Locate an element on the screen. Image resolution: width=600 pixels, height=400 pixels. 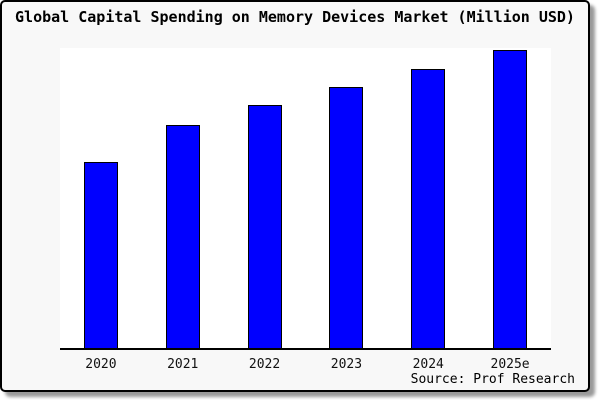
x-tick-label-2023: 2023 is located at coordinates (346, 364).